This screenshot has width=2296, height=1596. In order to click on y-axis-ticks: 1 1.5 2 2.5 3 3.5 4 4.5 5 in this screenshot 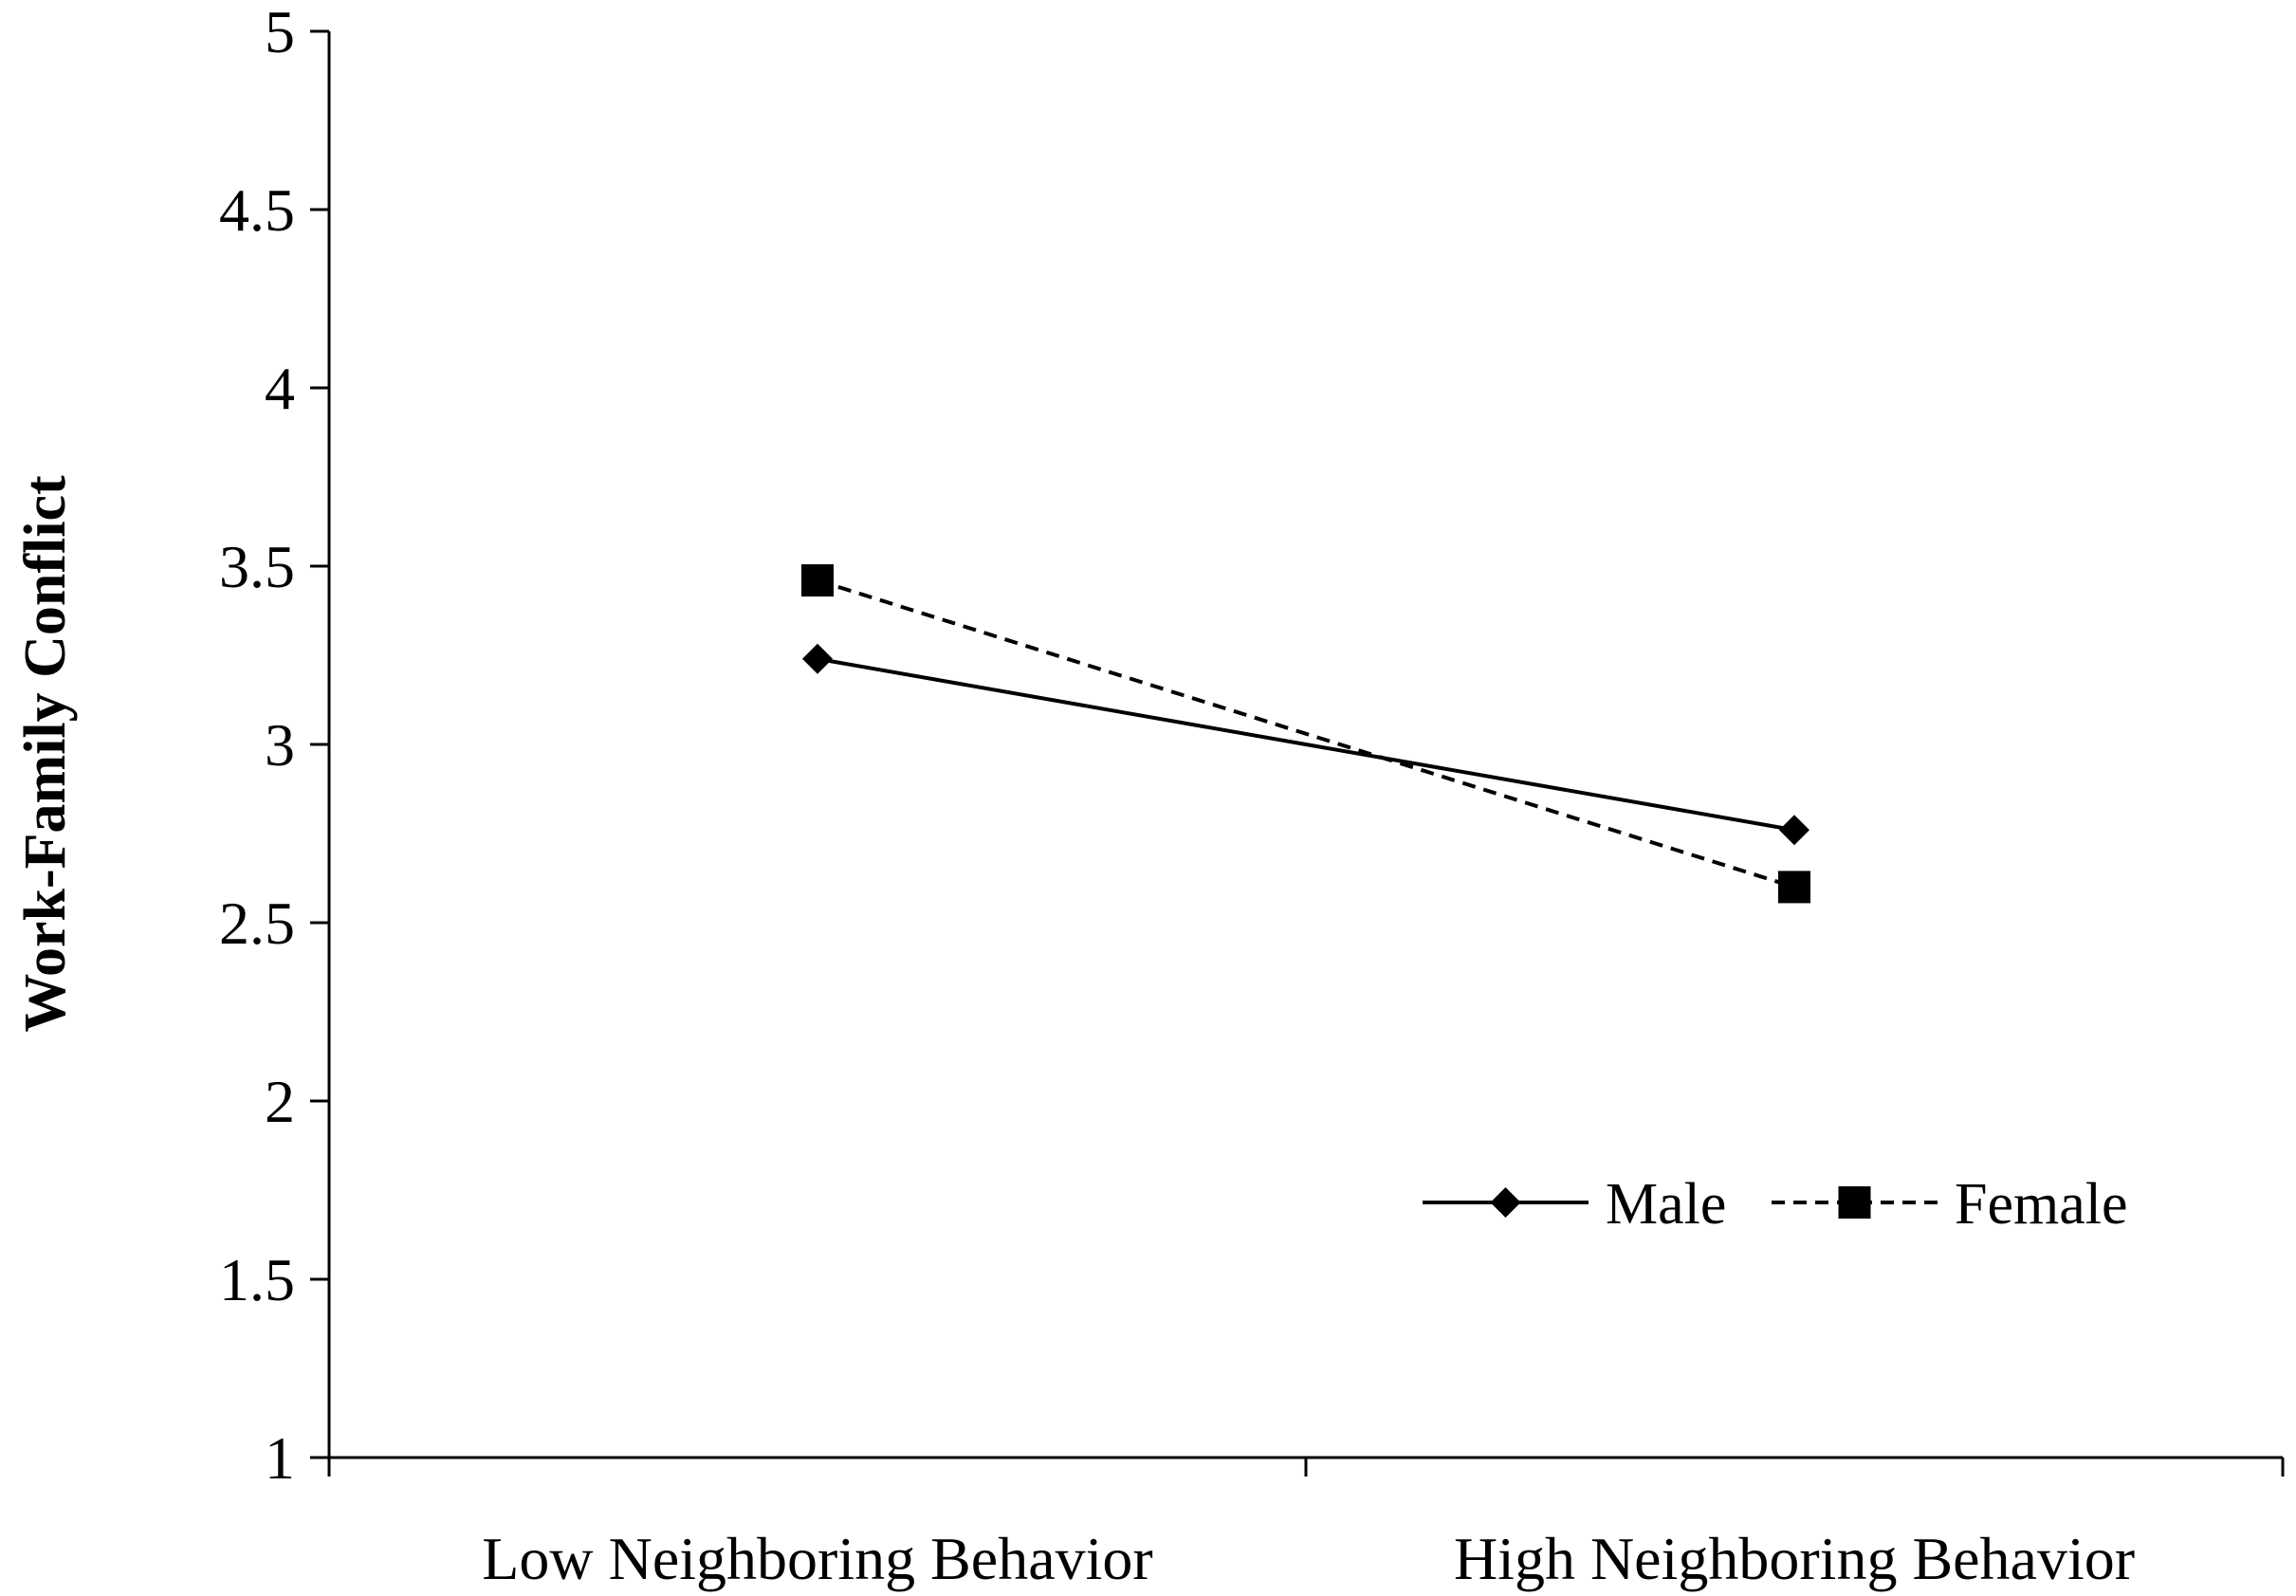, I will do `click(274, 746)`.